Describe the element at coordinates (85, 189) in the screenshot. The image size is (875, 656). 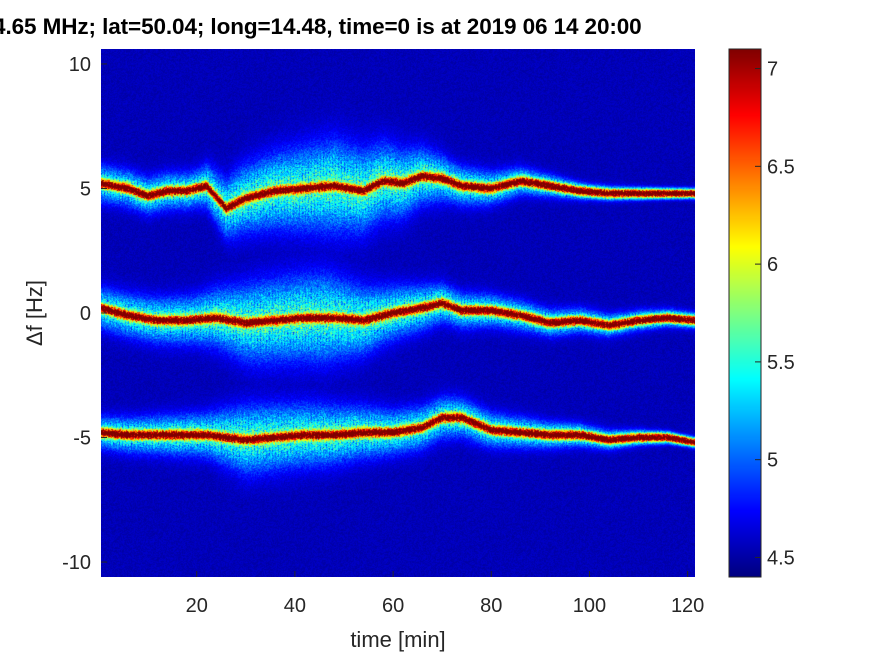
I see `y-tick-label: 5` at that location.